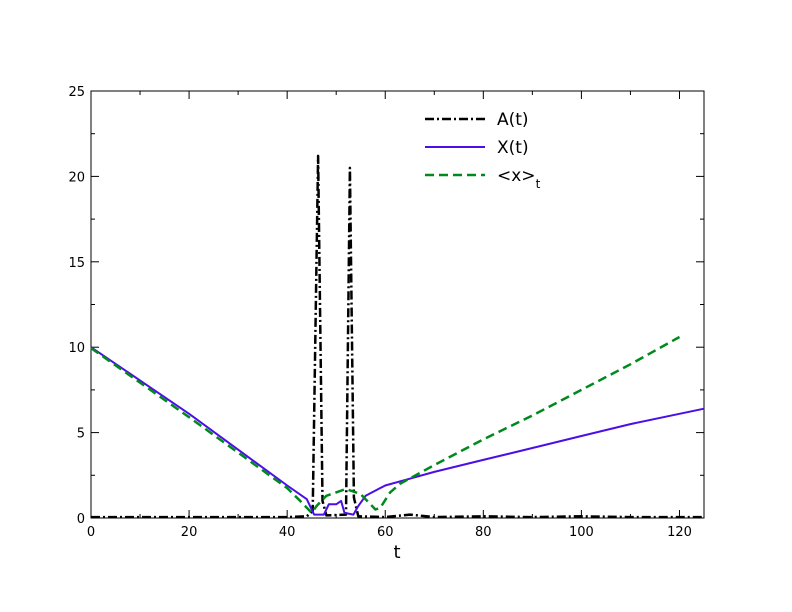 Image resolution: width=792 pixels, height=612 pixels. What do you see at coordinates (76, 348) in the screenshot?
I see `y-tick-label: 10` at bounding box center [76, 348].